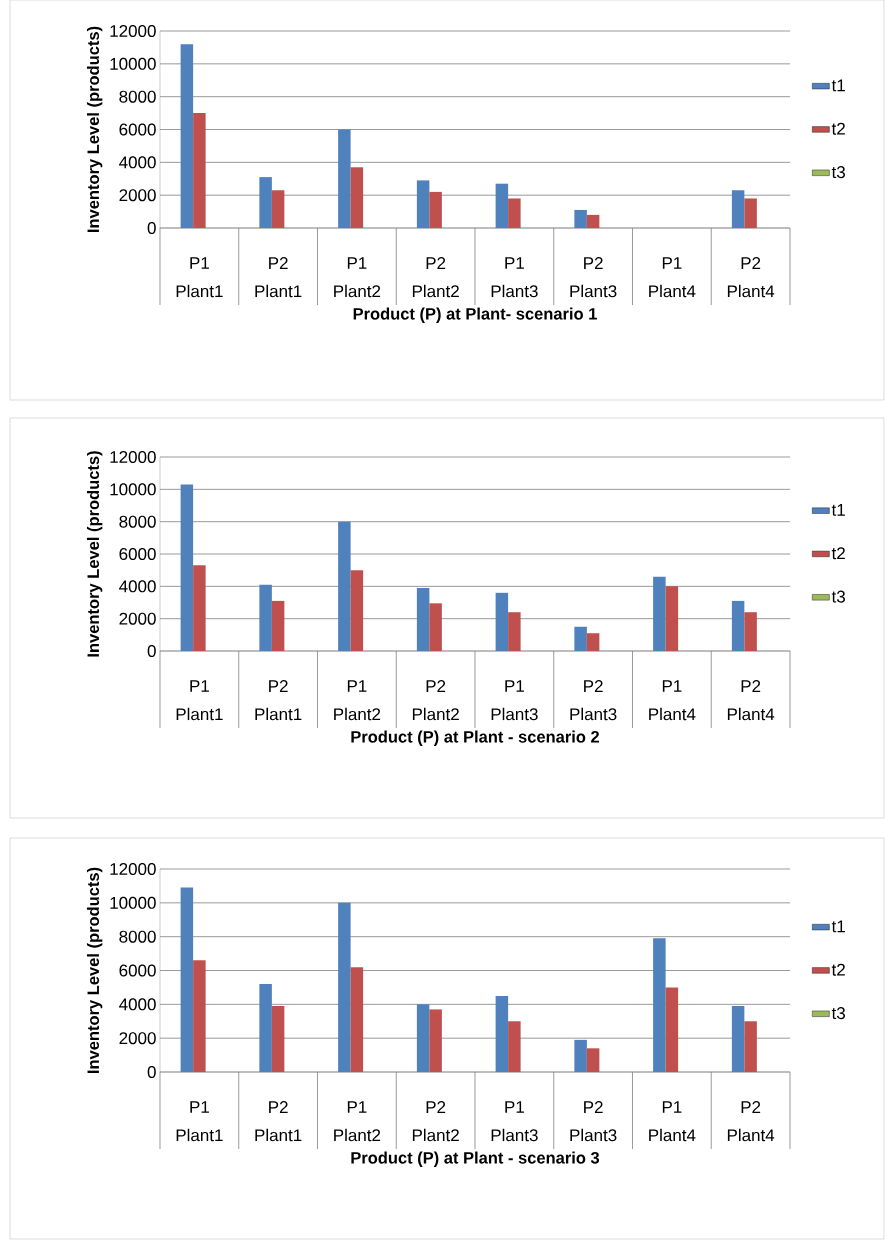  I want to click on legend-label: t1, so click(838, 510).